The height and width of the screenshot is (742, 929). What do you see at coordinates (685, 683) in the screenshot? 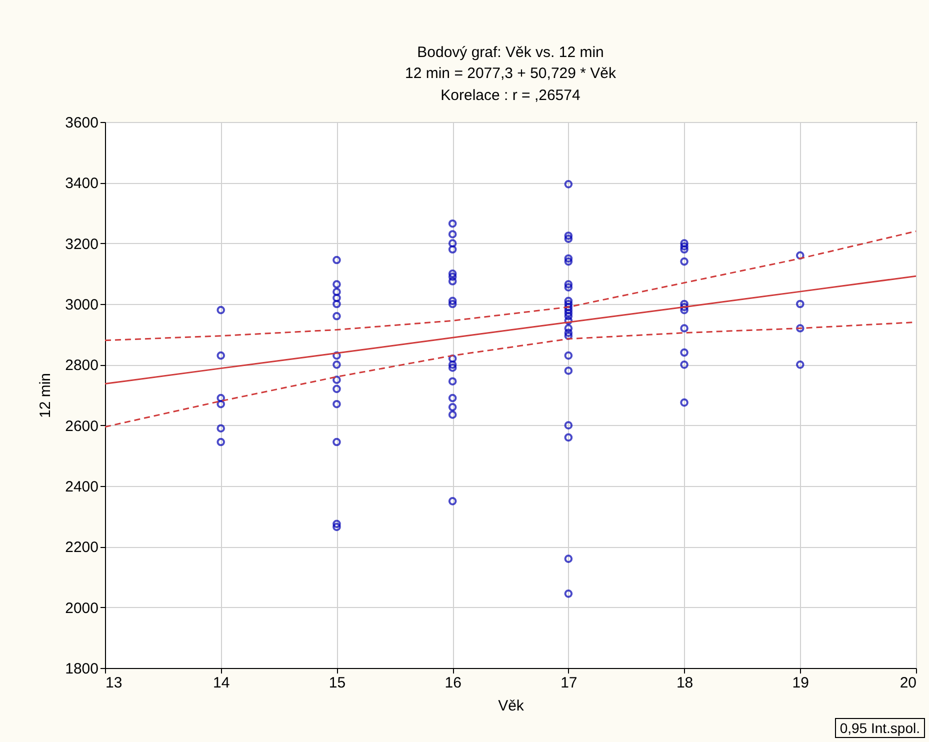
I see `x-tick-label: 18` at bounding box center [685, 683].